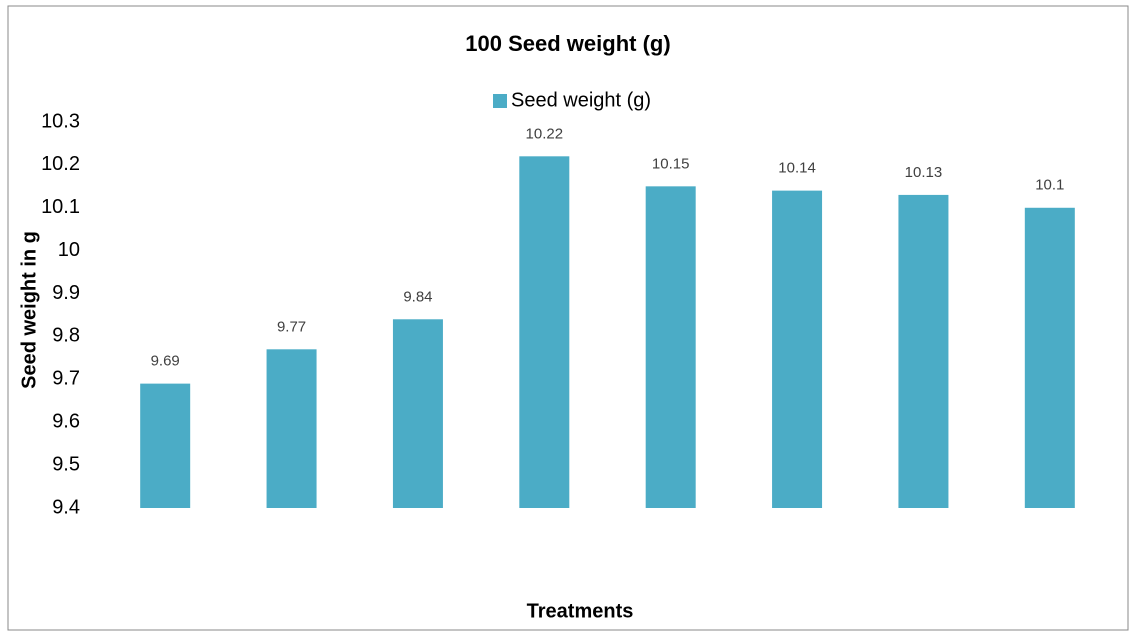 This screenshot has height=635, width=1138. I want to click on data-label: 9.69, so click(165, 361).